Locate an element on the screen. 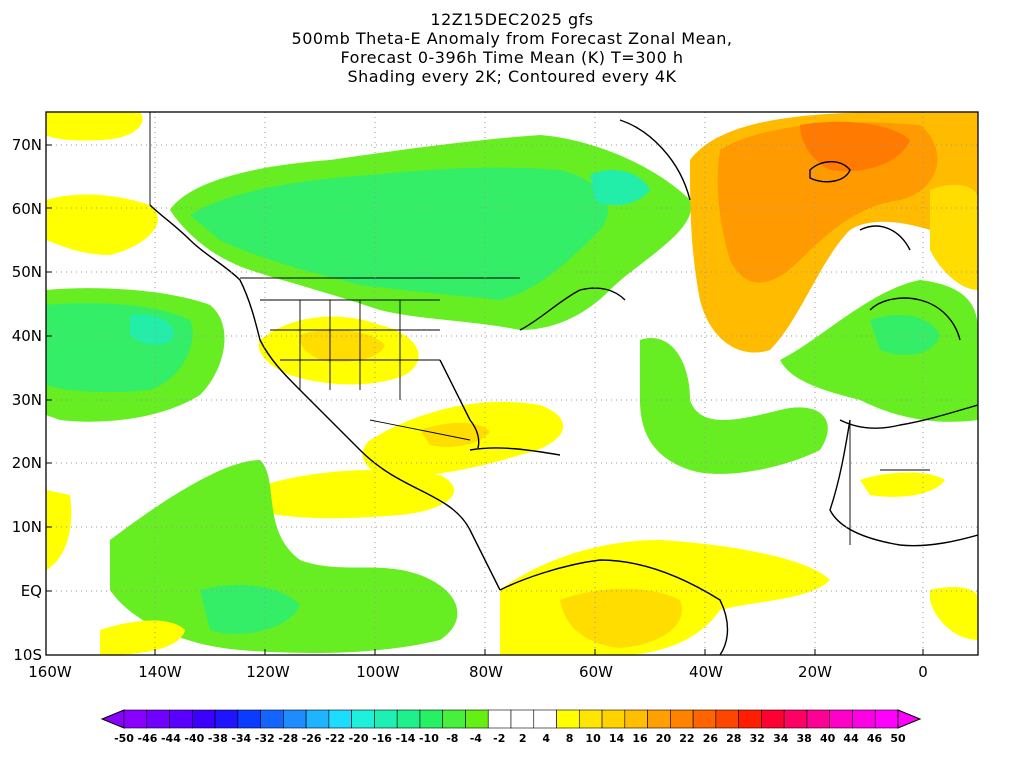 The width and height of the screenshot is (1024, 768). lon-label: 60W is located at coordinates (596, 672).